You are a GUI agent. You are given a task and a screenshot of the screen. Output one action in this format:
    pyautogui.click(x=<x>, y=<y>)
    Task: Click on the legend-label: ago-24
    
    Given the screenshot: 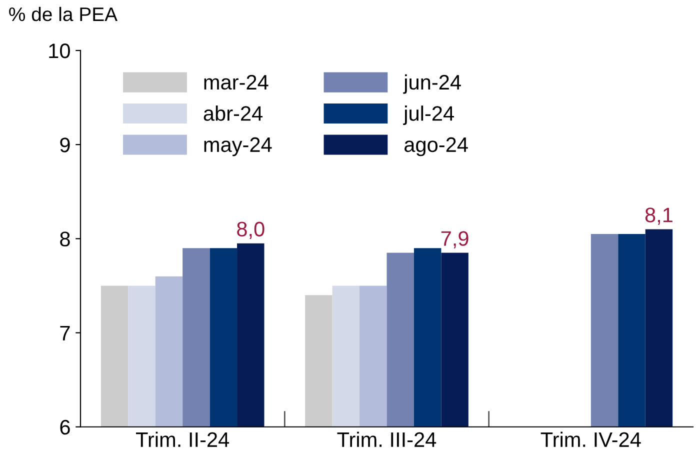 What is the action you would take?
    pyautogui.click(x=436, y=146)
    